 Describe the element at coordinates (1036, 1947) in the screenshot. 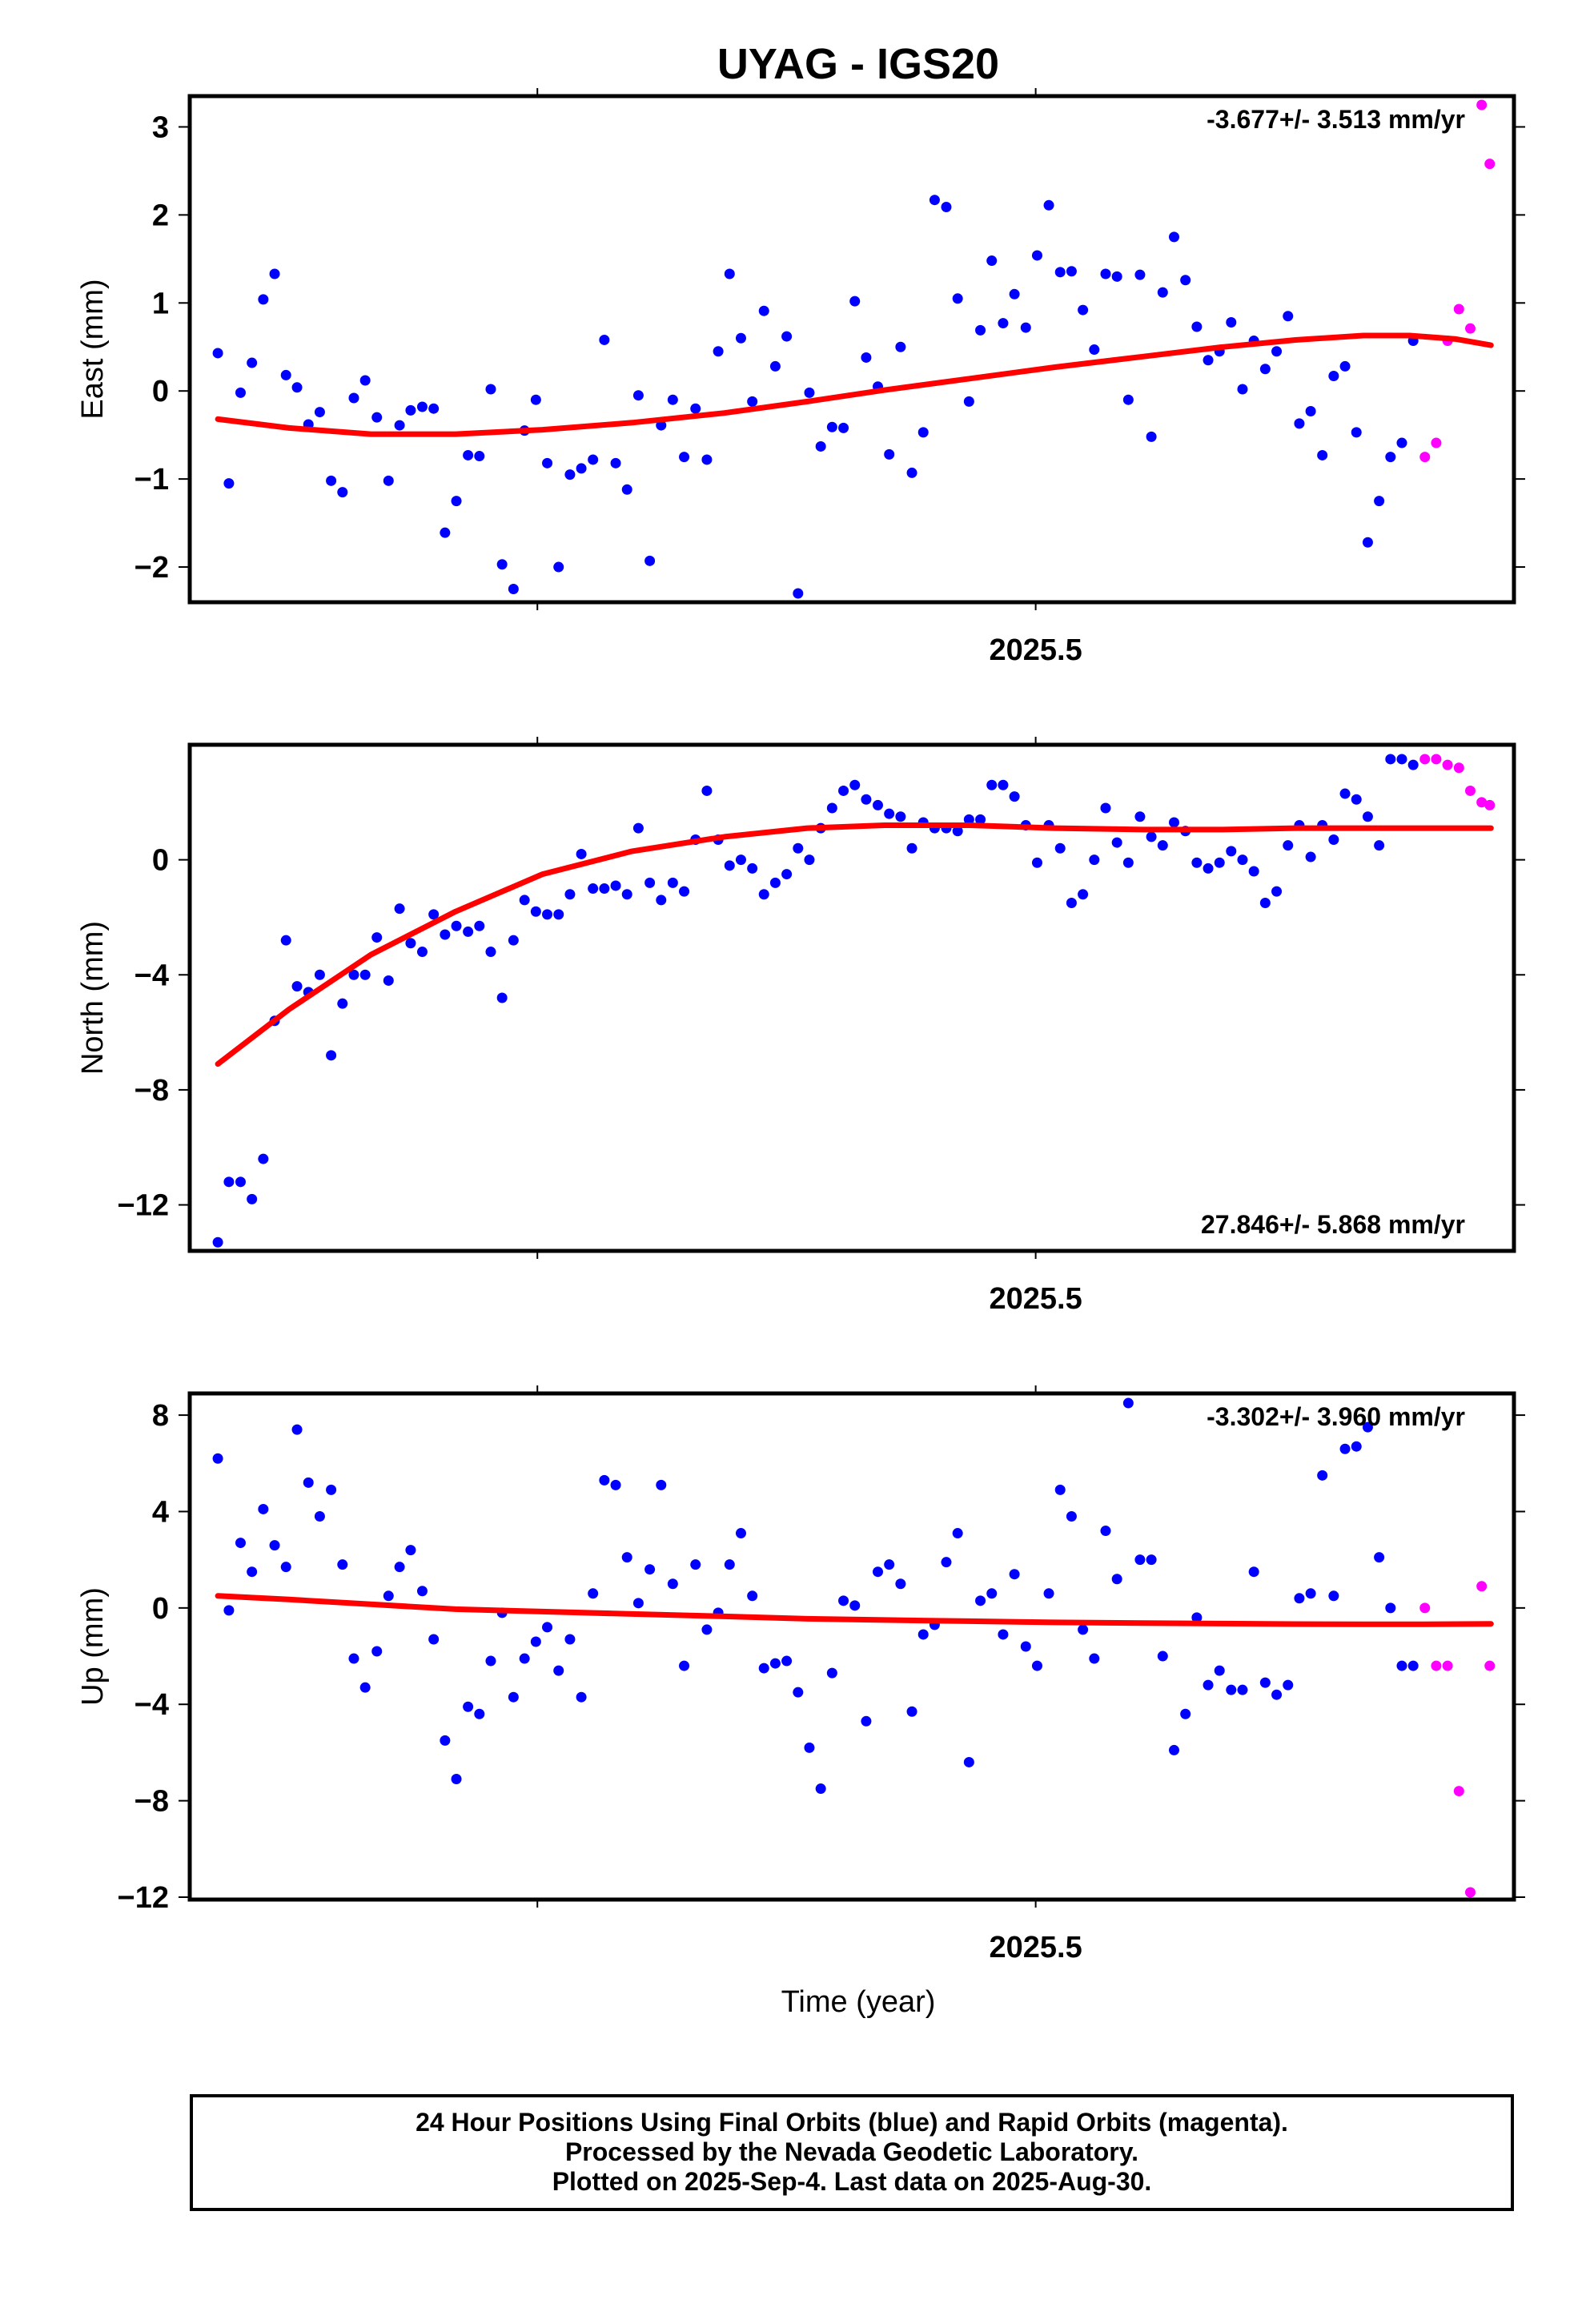

I see `up-x-tick-label: 2025.5` at that location.